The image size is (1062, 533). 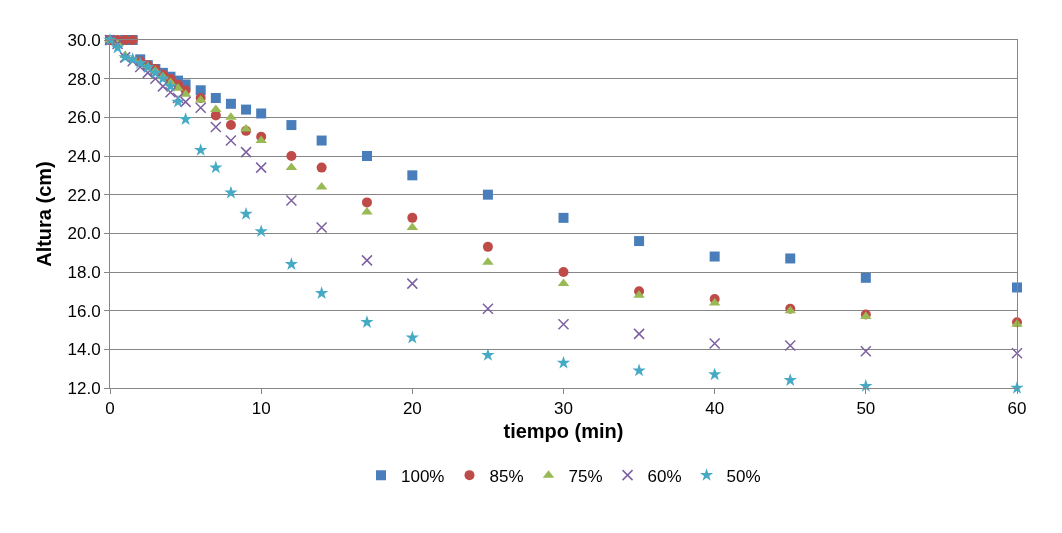 What do you see at coordinates (506, 476) in the screenshot?
I see `legend-label: 85%` at bounding box center [506, 476].